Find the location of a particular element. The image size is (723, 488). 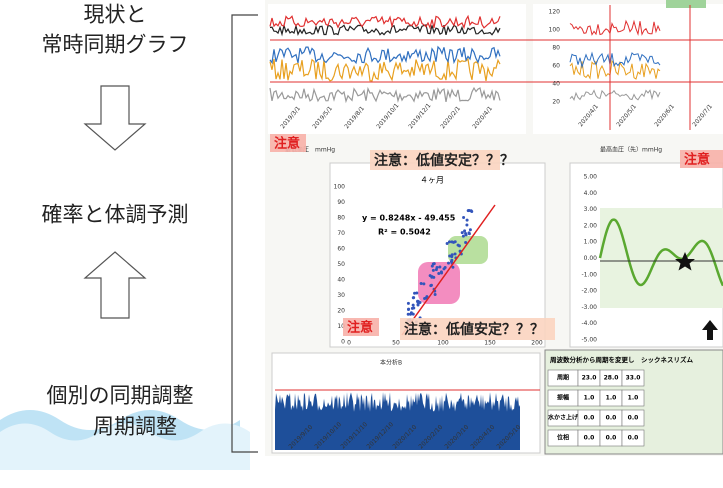

label: 周期調整 is located at coordinates (135, 427).